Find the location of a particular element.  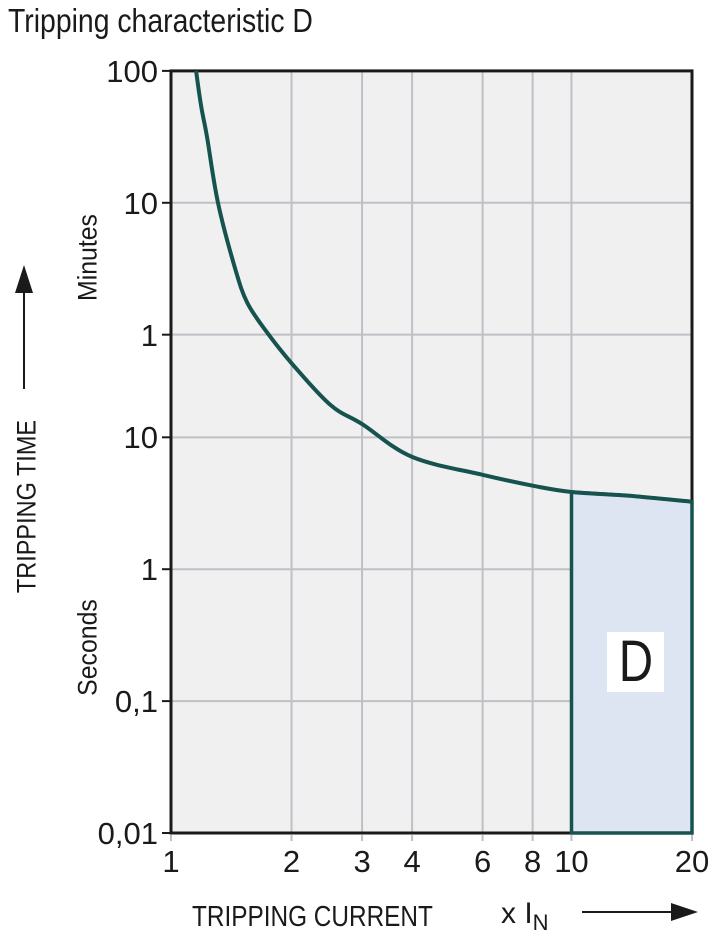

y-axis-unit-minutes: Minutes is located at coordinates (87, 257).